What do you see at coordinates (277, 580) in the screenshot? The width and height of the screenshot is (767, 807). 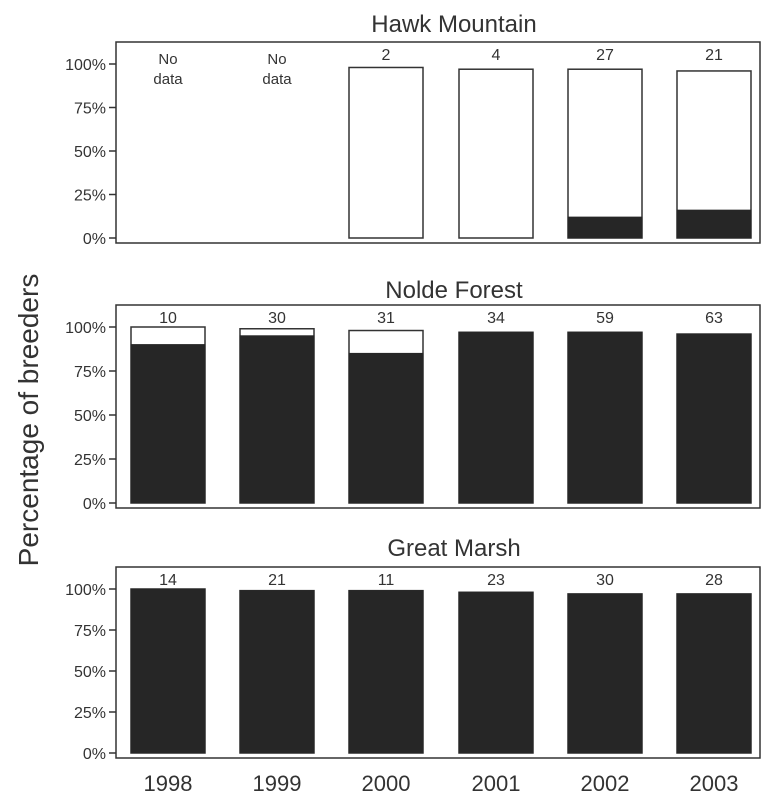 I see `bar-label-great-marsh-1999: 21` at bounding box center [277, 580].